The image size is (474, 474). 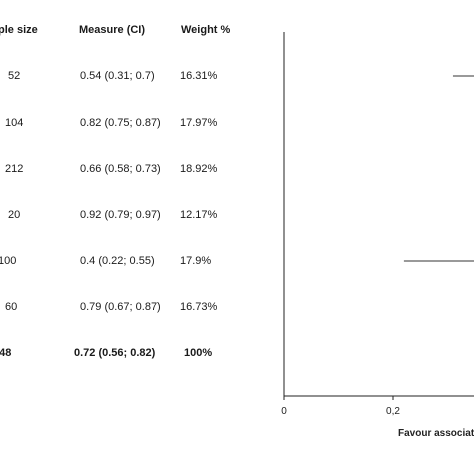 What do you see at coordinates (19, 30) in the screenshot?
I see `header-sample-size: ple size` at bounding box center [19, 30].